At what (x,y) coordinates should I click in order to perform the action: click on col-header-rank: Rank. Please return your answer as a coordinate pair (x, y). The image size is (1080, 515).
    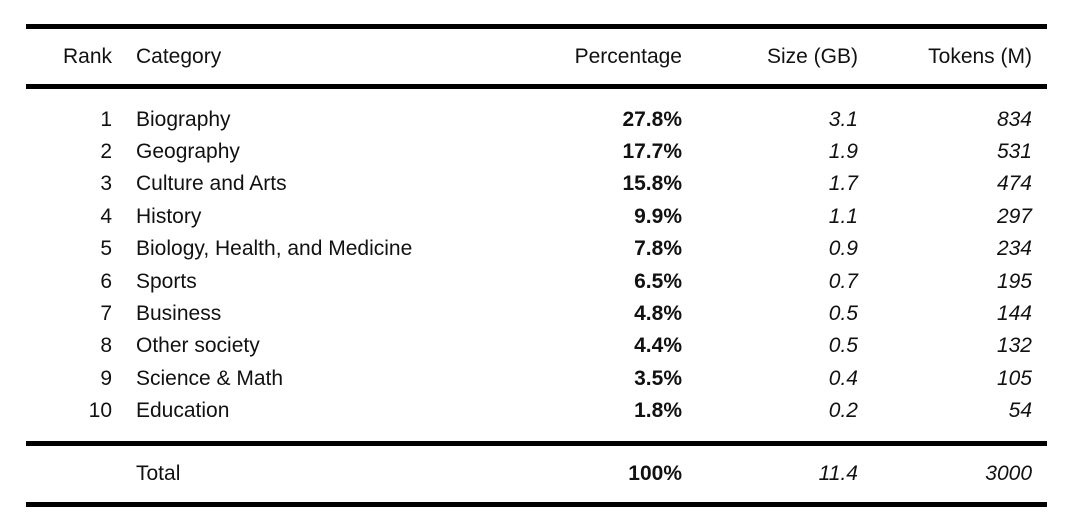
    Looking at the image, I should click on (87, 56).